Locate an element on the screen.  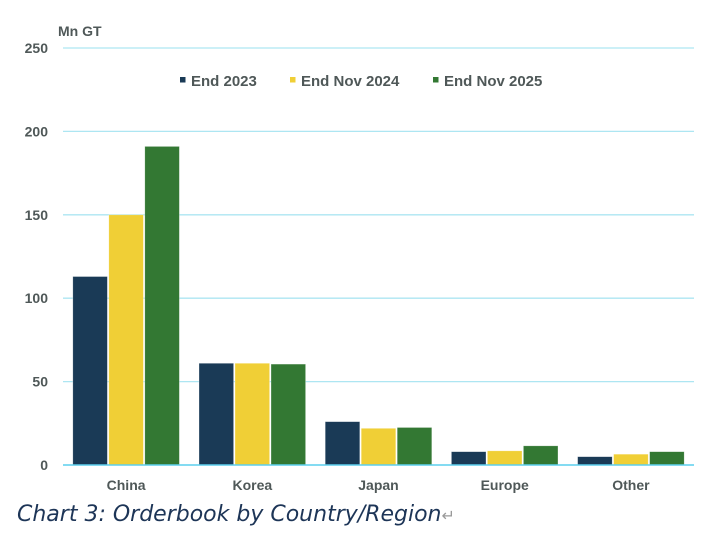
x-axis-tick-labels: China Korea Japan Europe Other is located at coordinates (378, 485).